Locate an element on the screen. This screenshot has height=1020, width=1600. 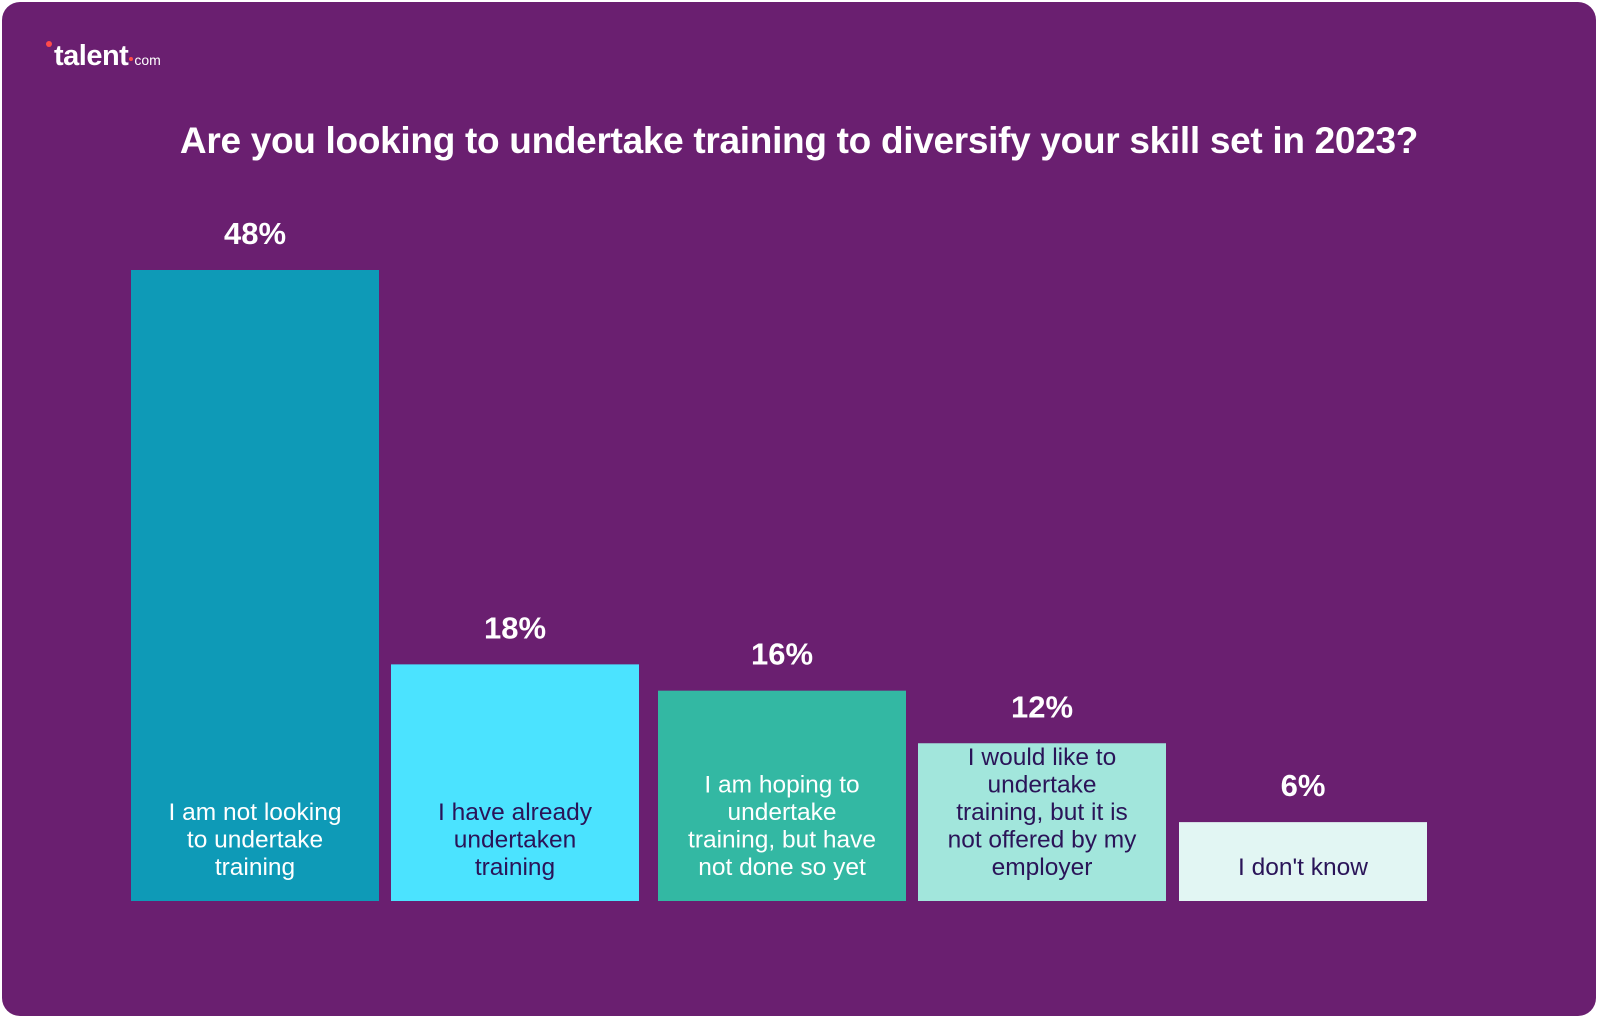
logo-dot-icon is located at coordinates (49, 44).